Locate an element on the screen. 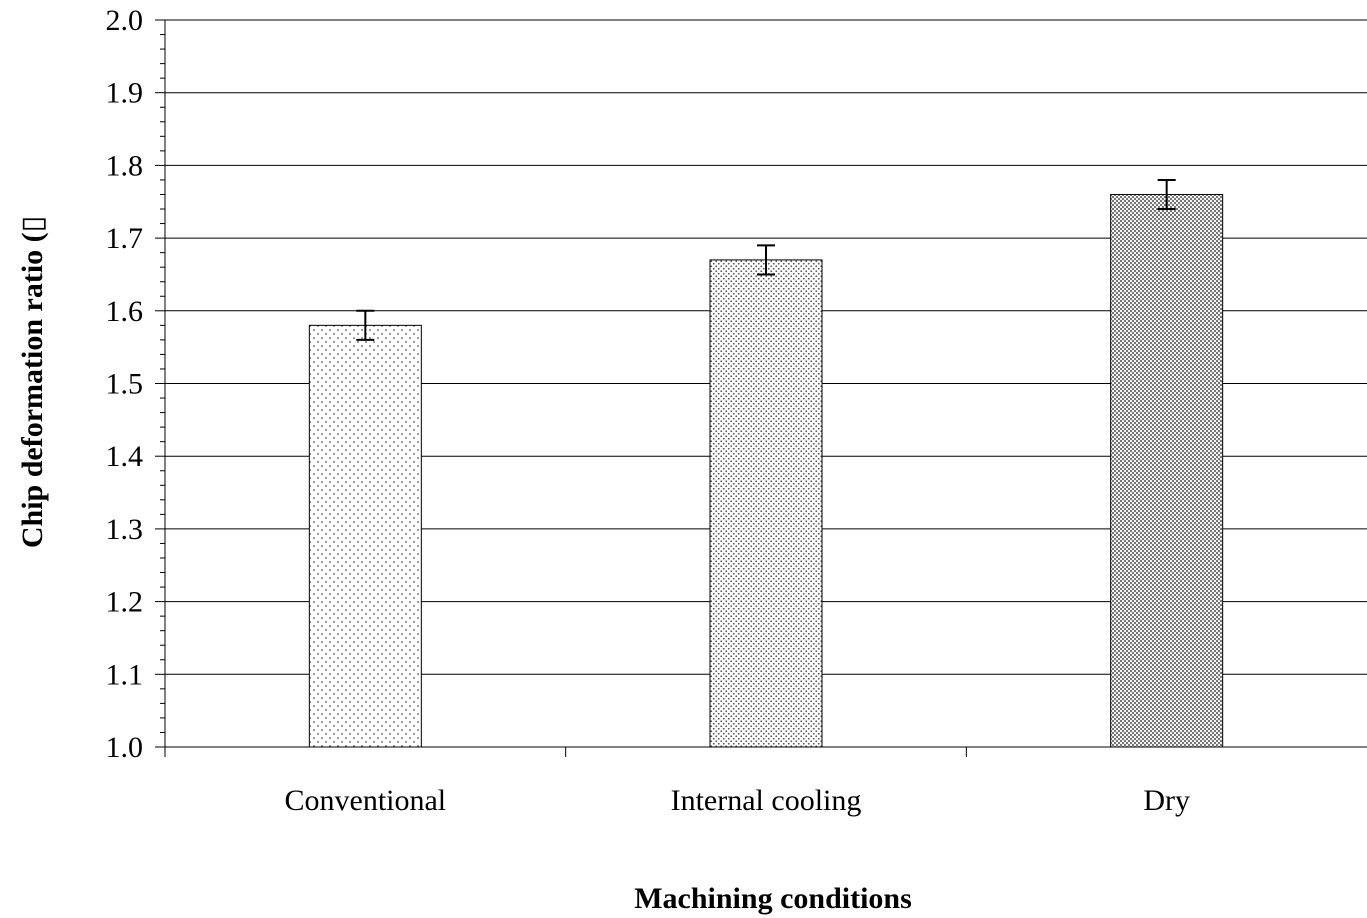 Image resolution: width=1367 pixels, height=918 pixels. x-category-labels: Conventional Internal cooling Dry is located at coordinates (737, 800).